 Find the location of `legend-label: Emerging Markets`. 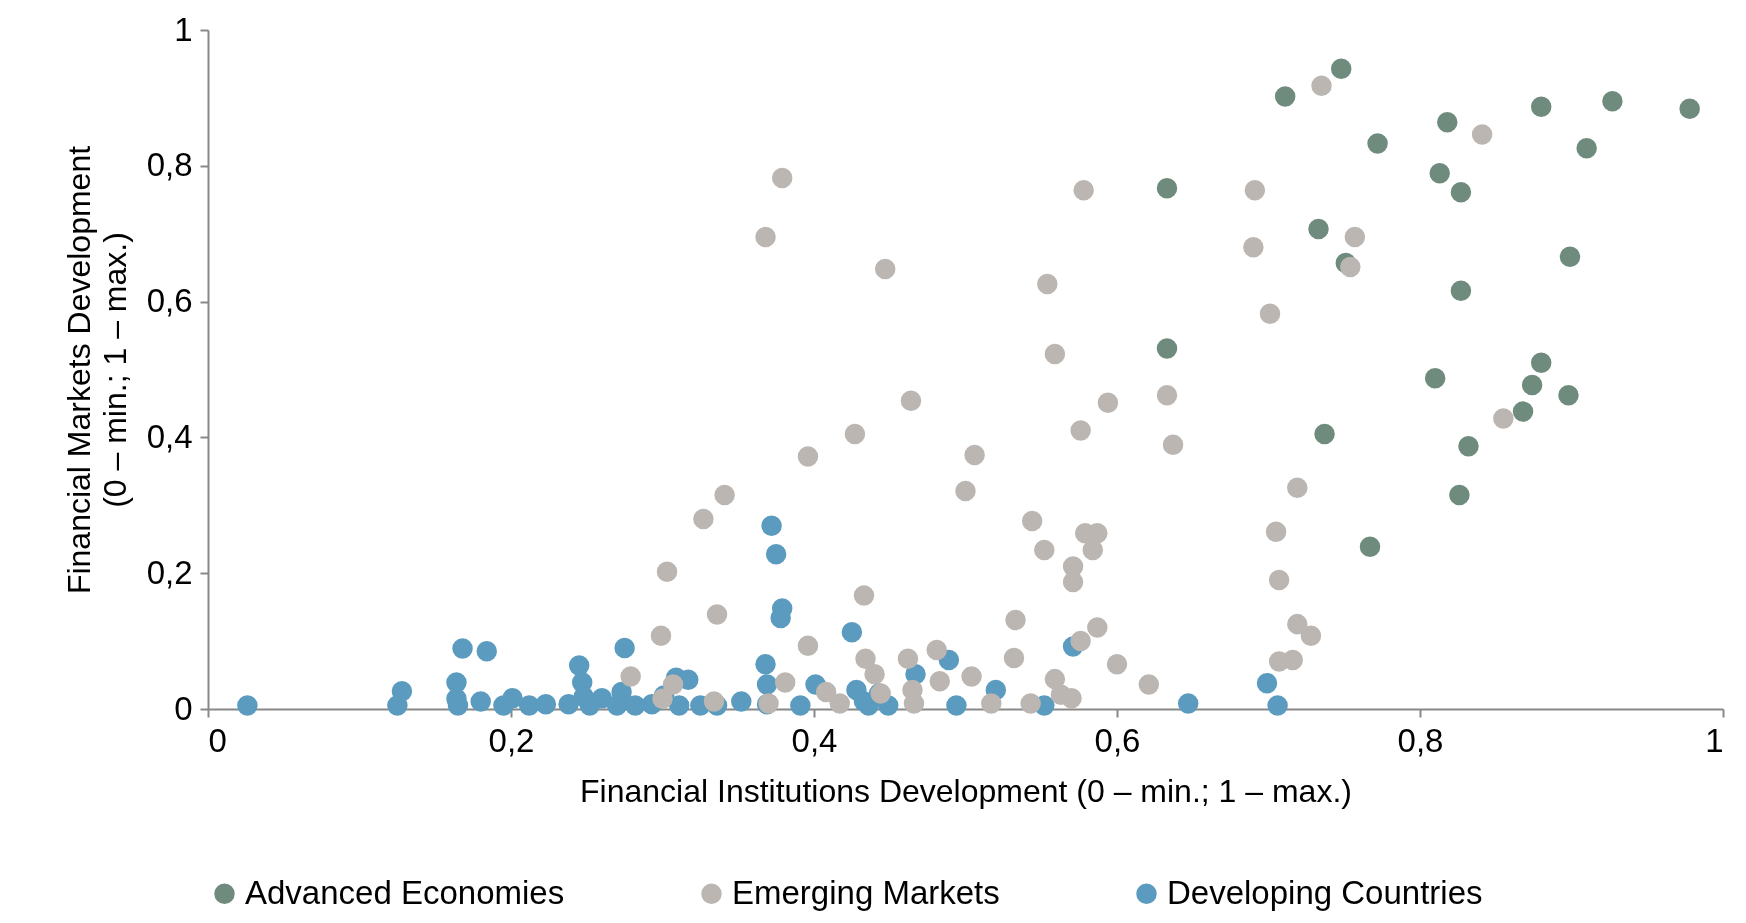

legend-label: Emerging Markets is located at coordinates (866, 892).